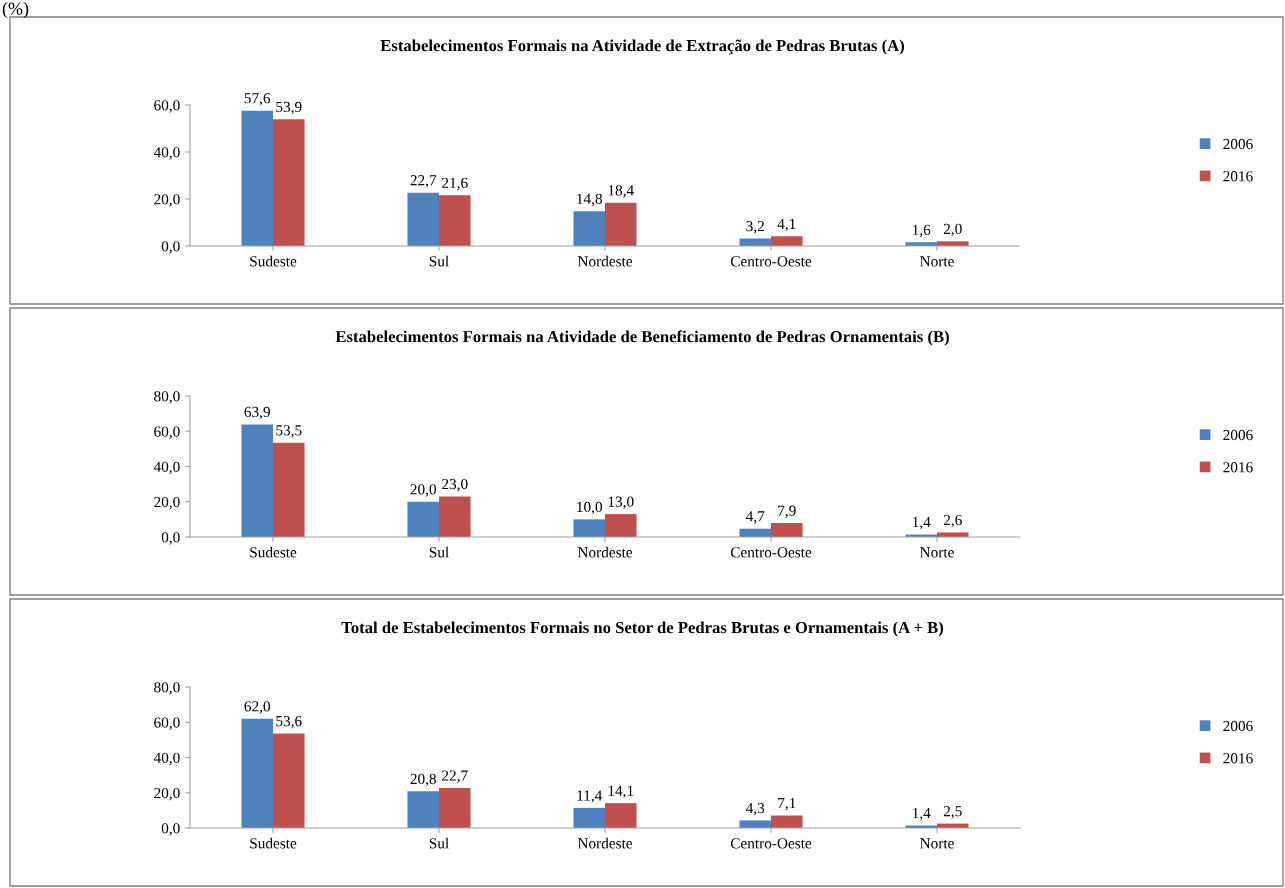  I want to click on data-label: 63,9, so click(257, 413).